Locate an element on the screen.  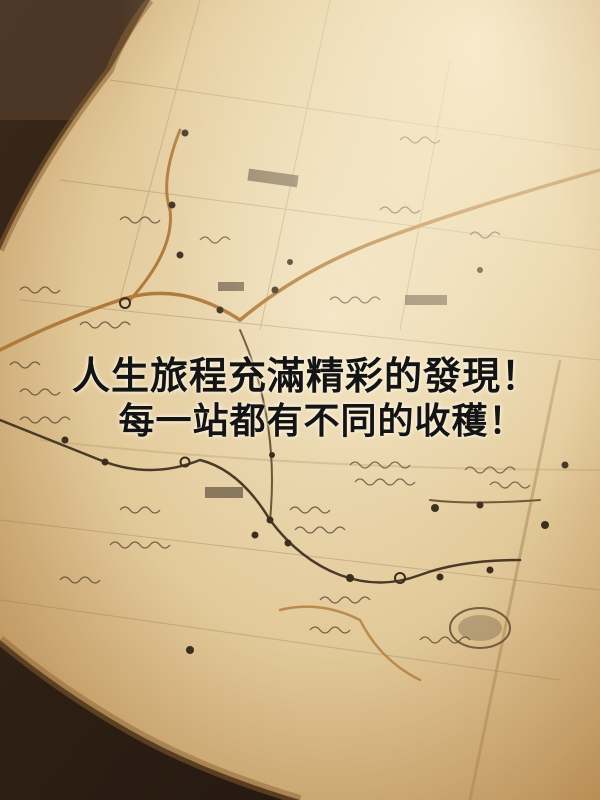
caption-line-2: 每一站都有不同的收穫！ is located at coordinates (322, 421).